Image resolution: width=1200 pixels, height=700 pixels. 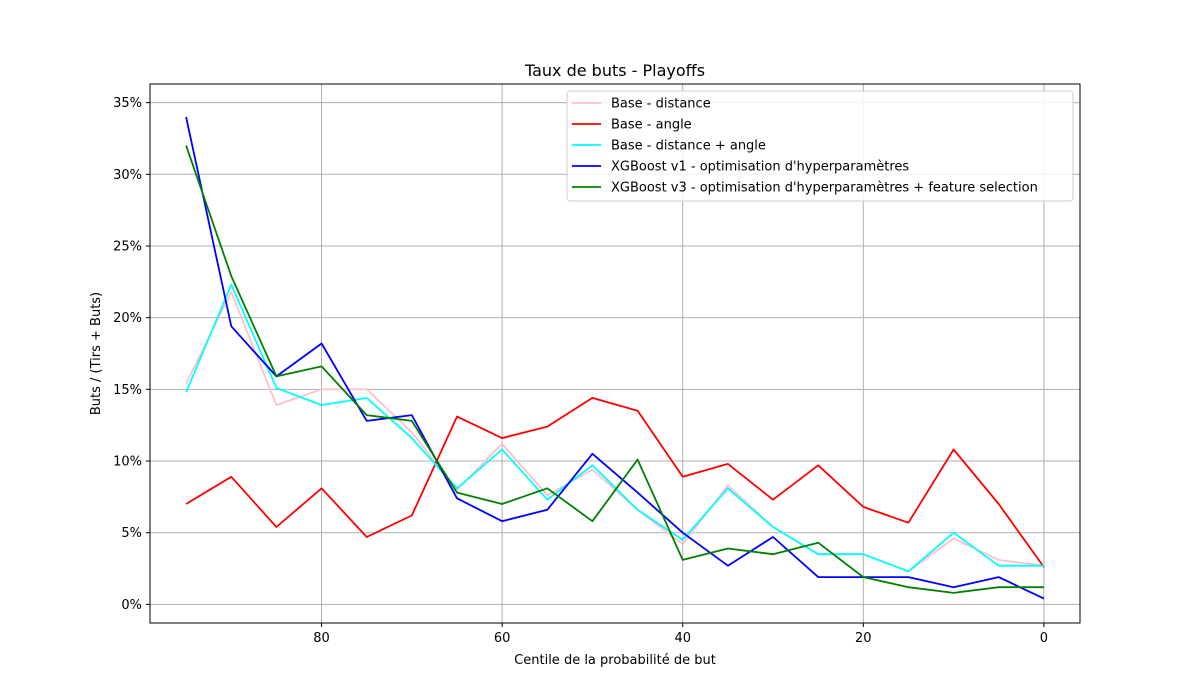 I want to click on y-tick-label: 30%, so click(x=127, y=175).